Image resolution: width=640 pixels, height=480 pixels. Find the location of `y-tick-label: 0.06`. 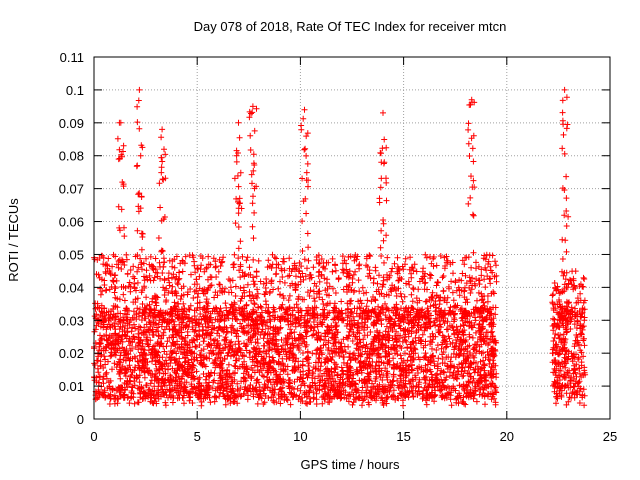

y-tick-label: 0.06 is located at coordinates (71, 222).